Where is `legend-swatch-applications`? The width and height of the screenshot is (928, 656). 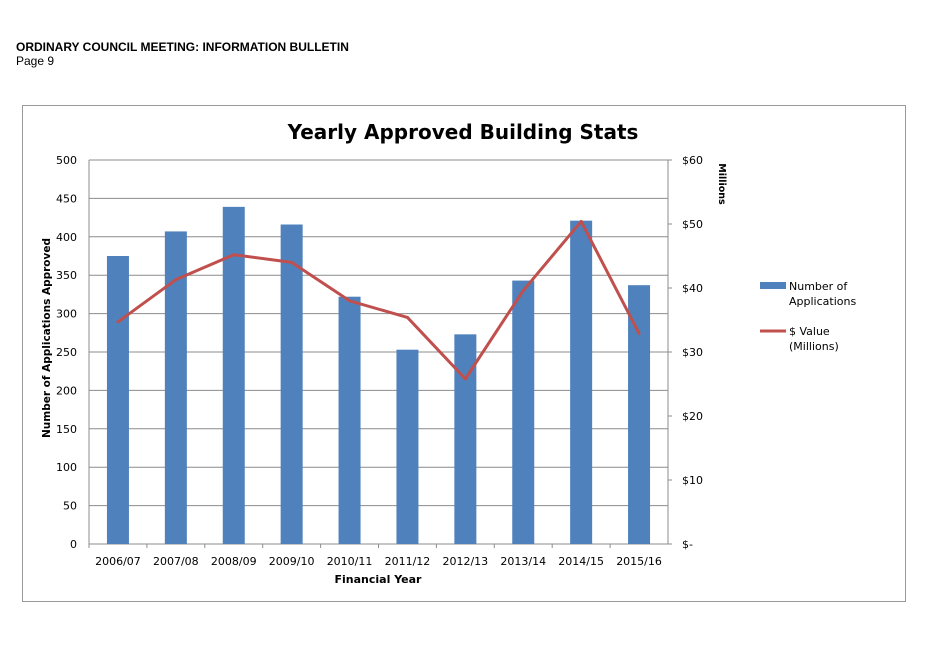 legend-swatch-applications is located at coordinates (773, 285).